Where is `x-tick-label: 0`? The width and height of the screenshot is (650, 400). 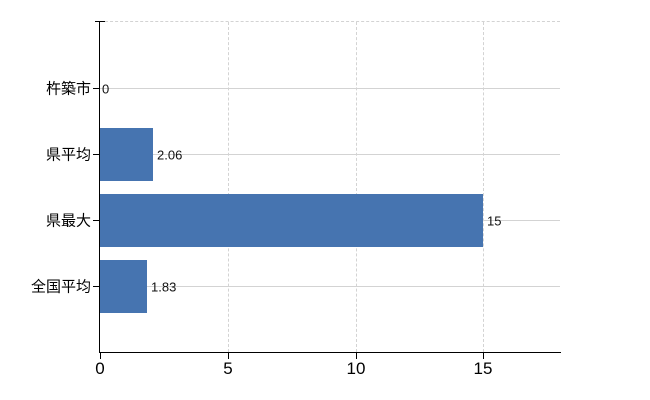 x-tick-label: 0 is located at coordinates (100, 368).